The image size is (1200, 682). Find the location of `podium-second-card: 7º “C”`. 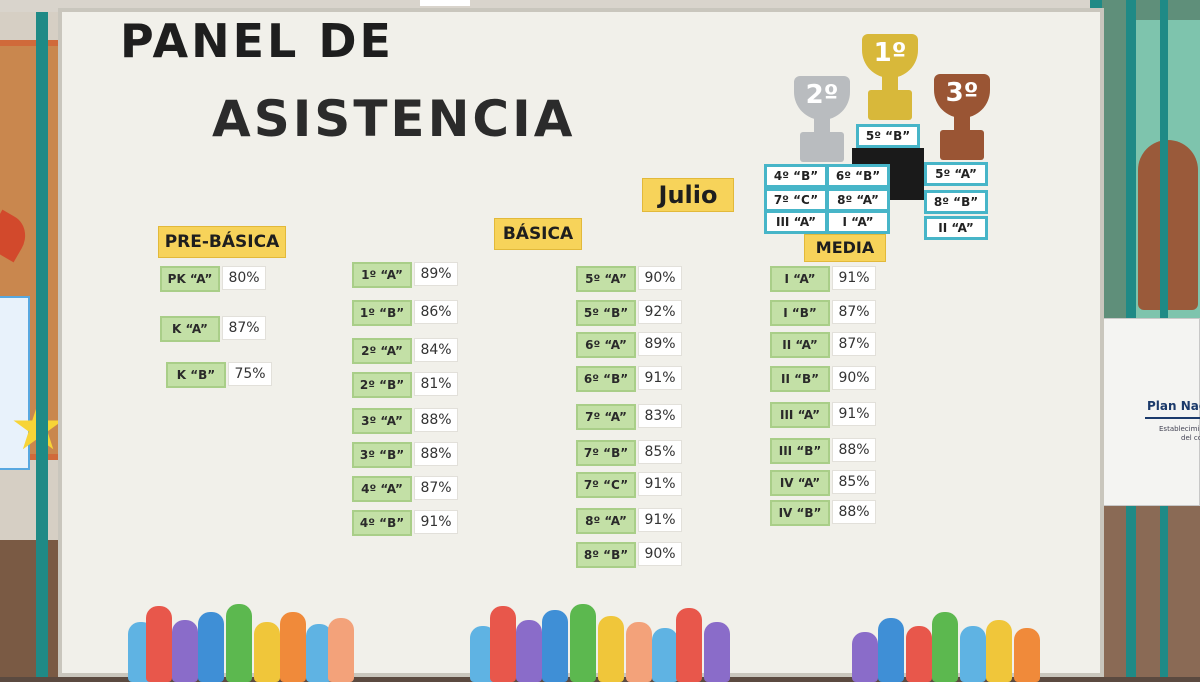

podium-second-card: 7º “C” is located at coordinates (796, 200).